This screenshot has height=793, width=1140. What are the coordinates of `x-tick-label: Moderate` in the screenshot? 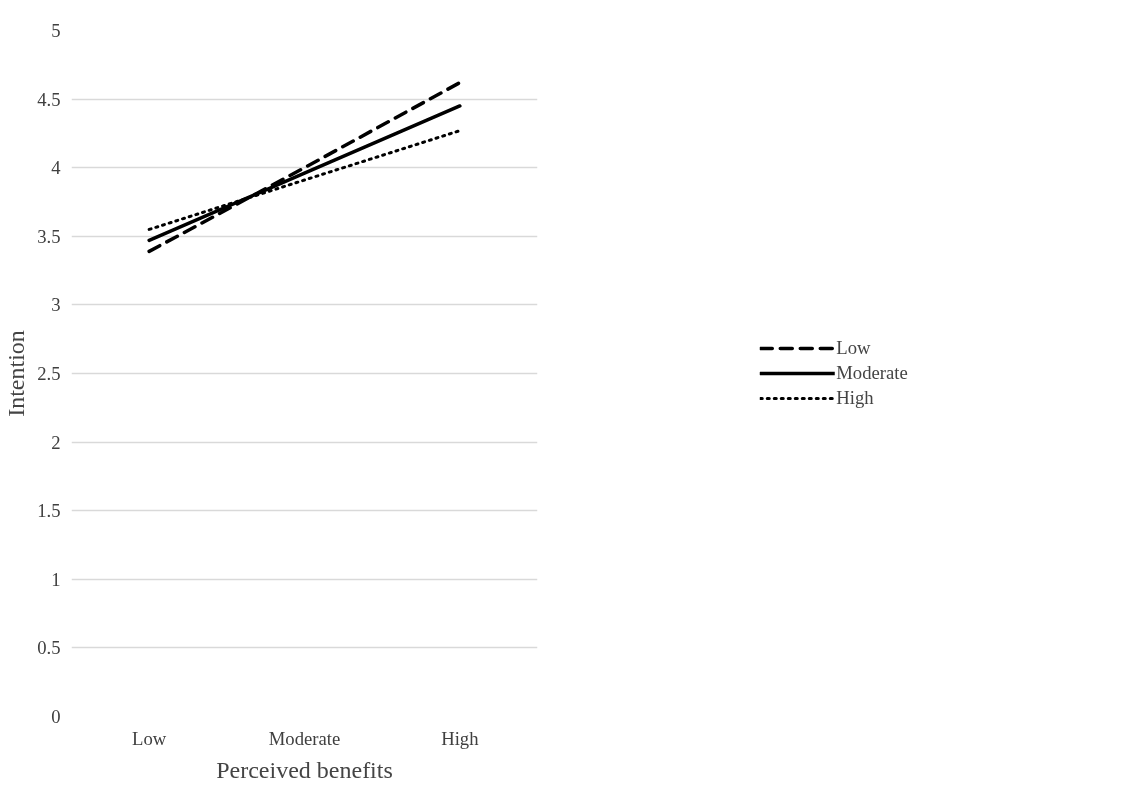 It's located at (304, 738).